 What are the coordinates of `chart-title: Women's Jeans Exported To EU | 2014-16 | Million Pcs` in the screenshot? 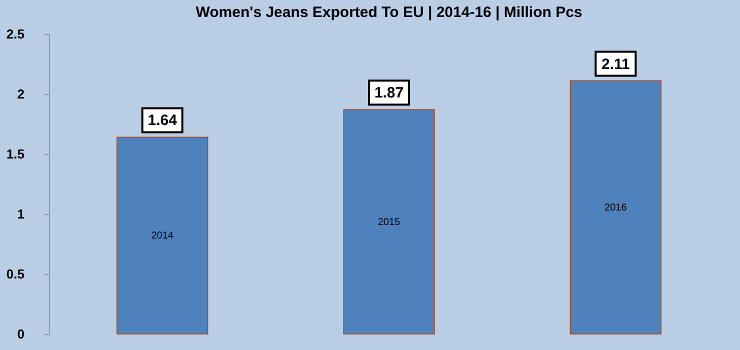 It's located at (389, 12).